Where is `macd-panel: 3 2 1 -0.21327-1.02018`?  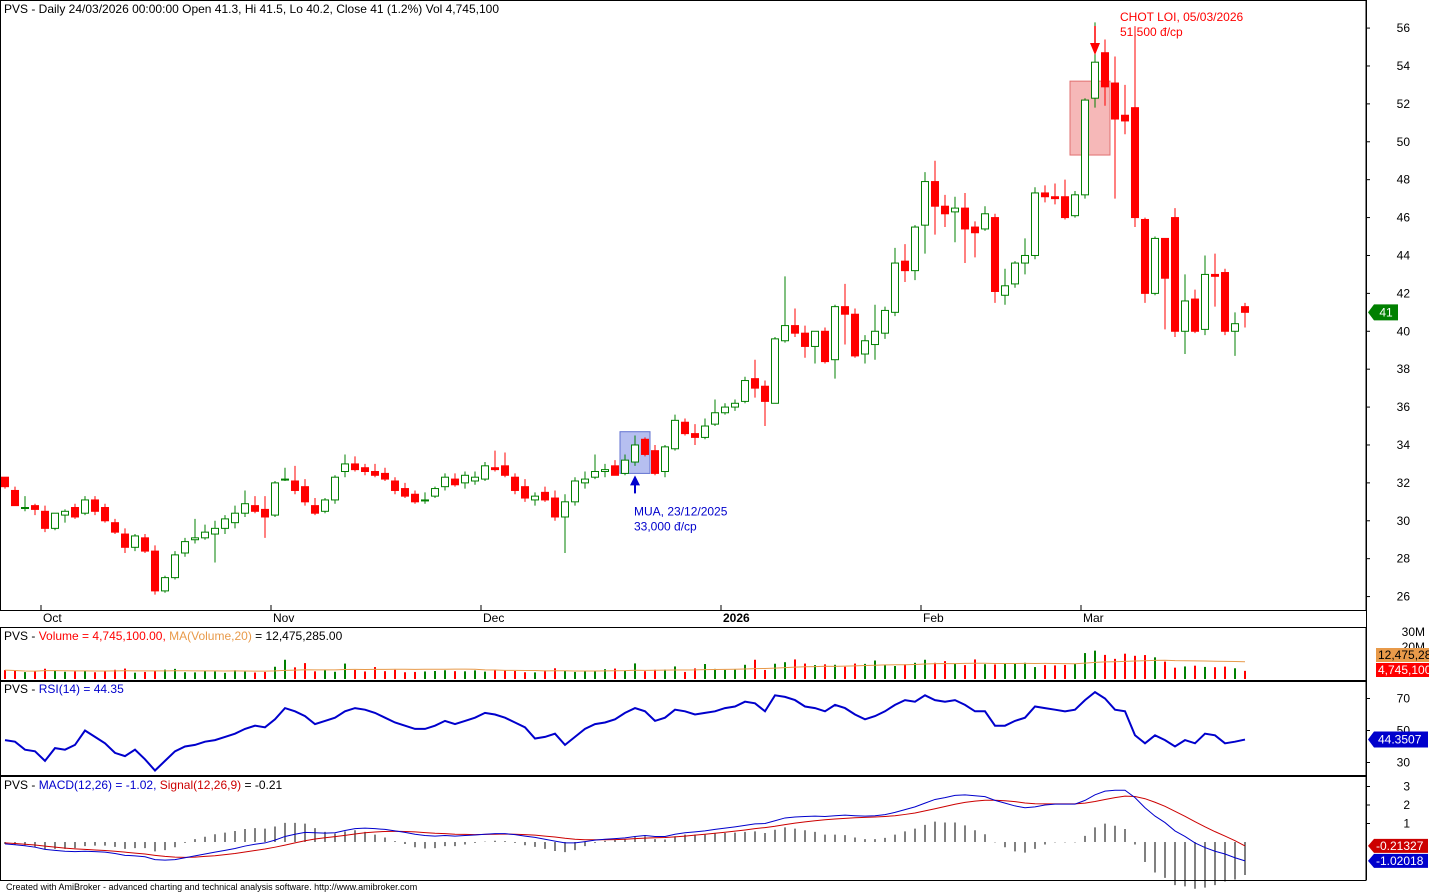
macd-panel: 3 2 1 -0.21327-1.02018 is located at coordinates (714, 832).